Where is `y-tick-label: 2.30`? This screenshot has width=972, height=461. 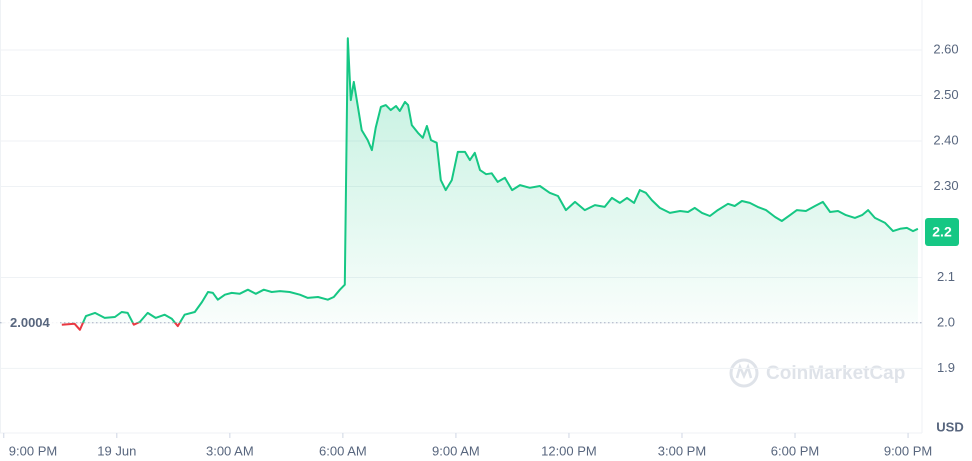 y-tick-label: 2.30 is located at coordinates (945, 185).